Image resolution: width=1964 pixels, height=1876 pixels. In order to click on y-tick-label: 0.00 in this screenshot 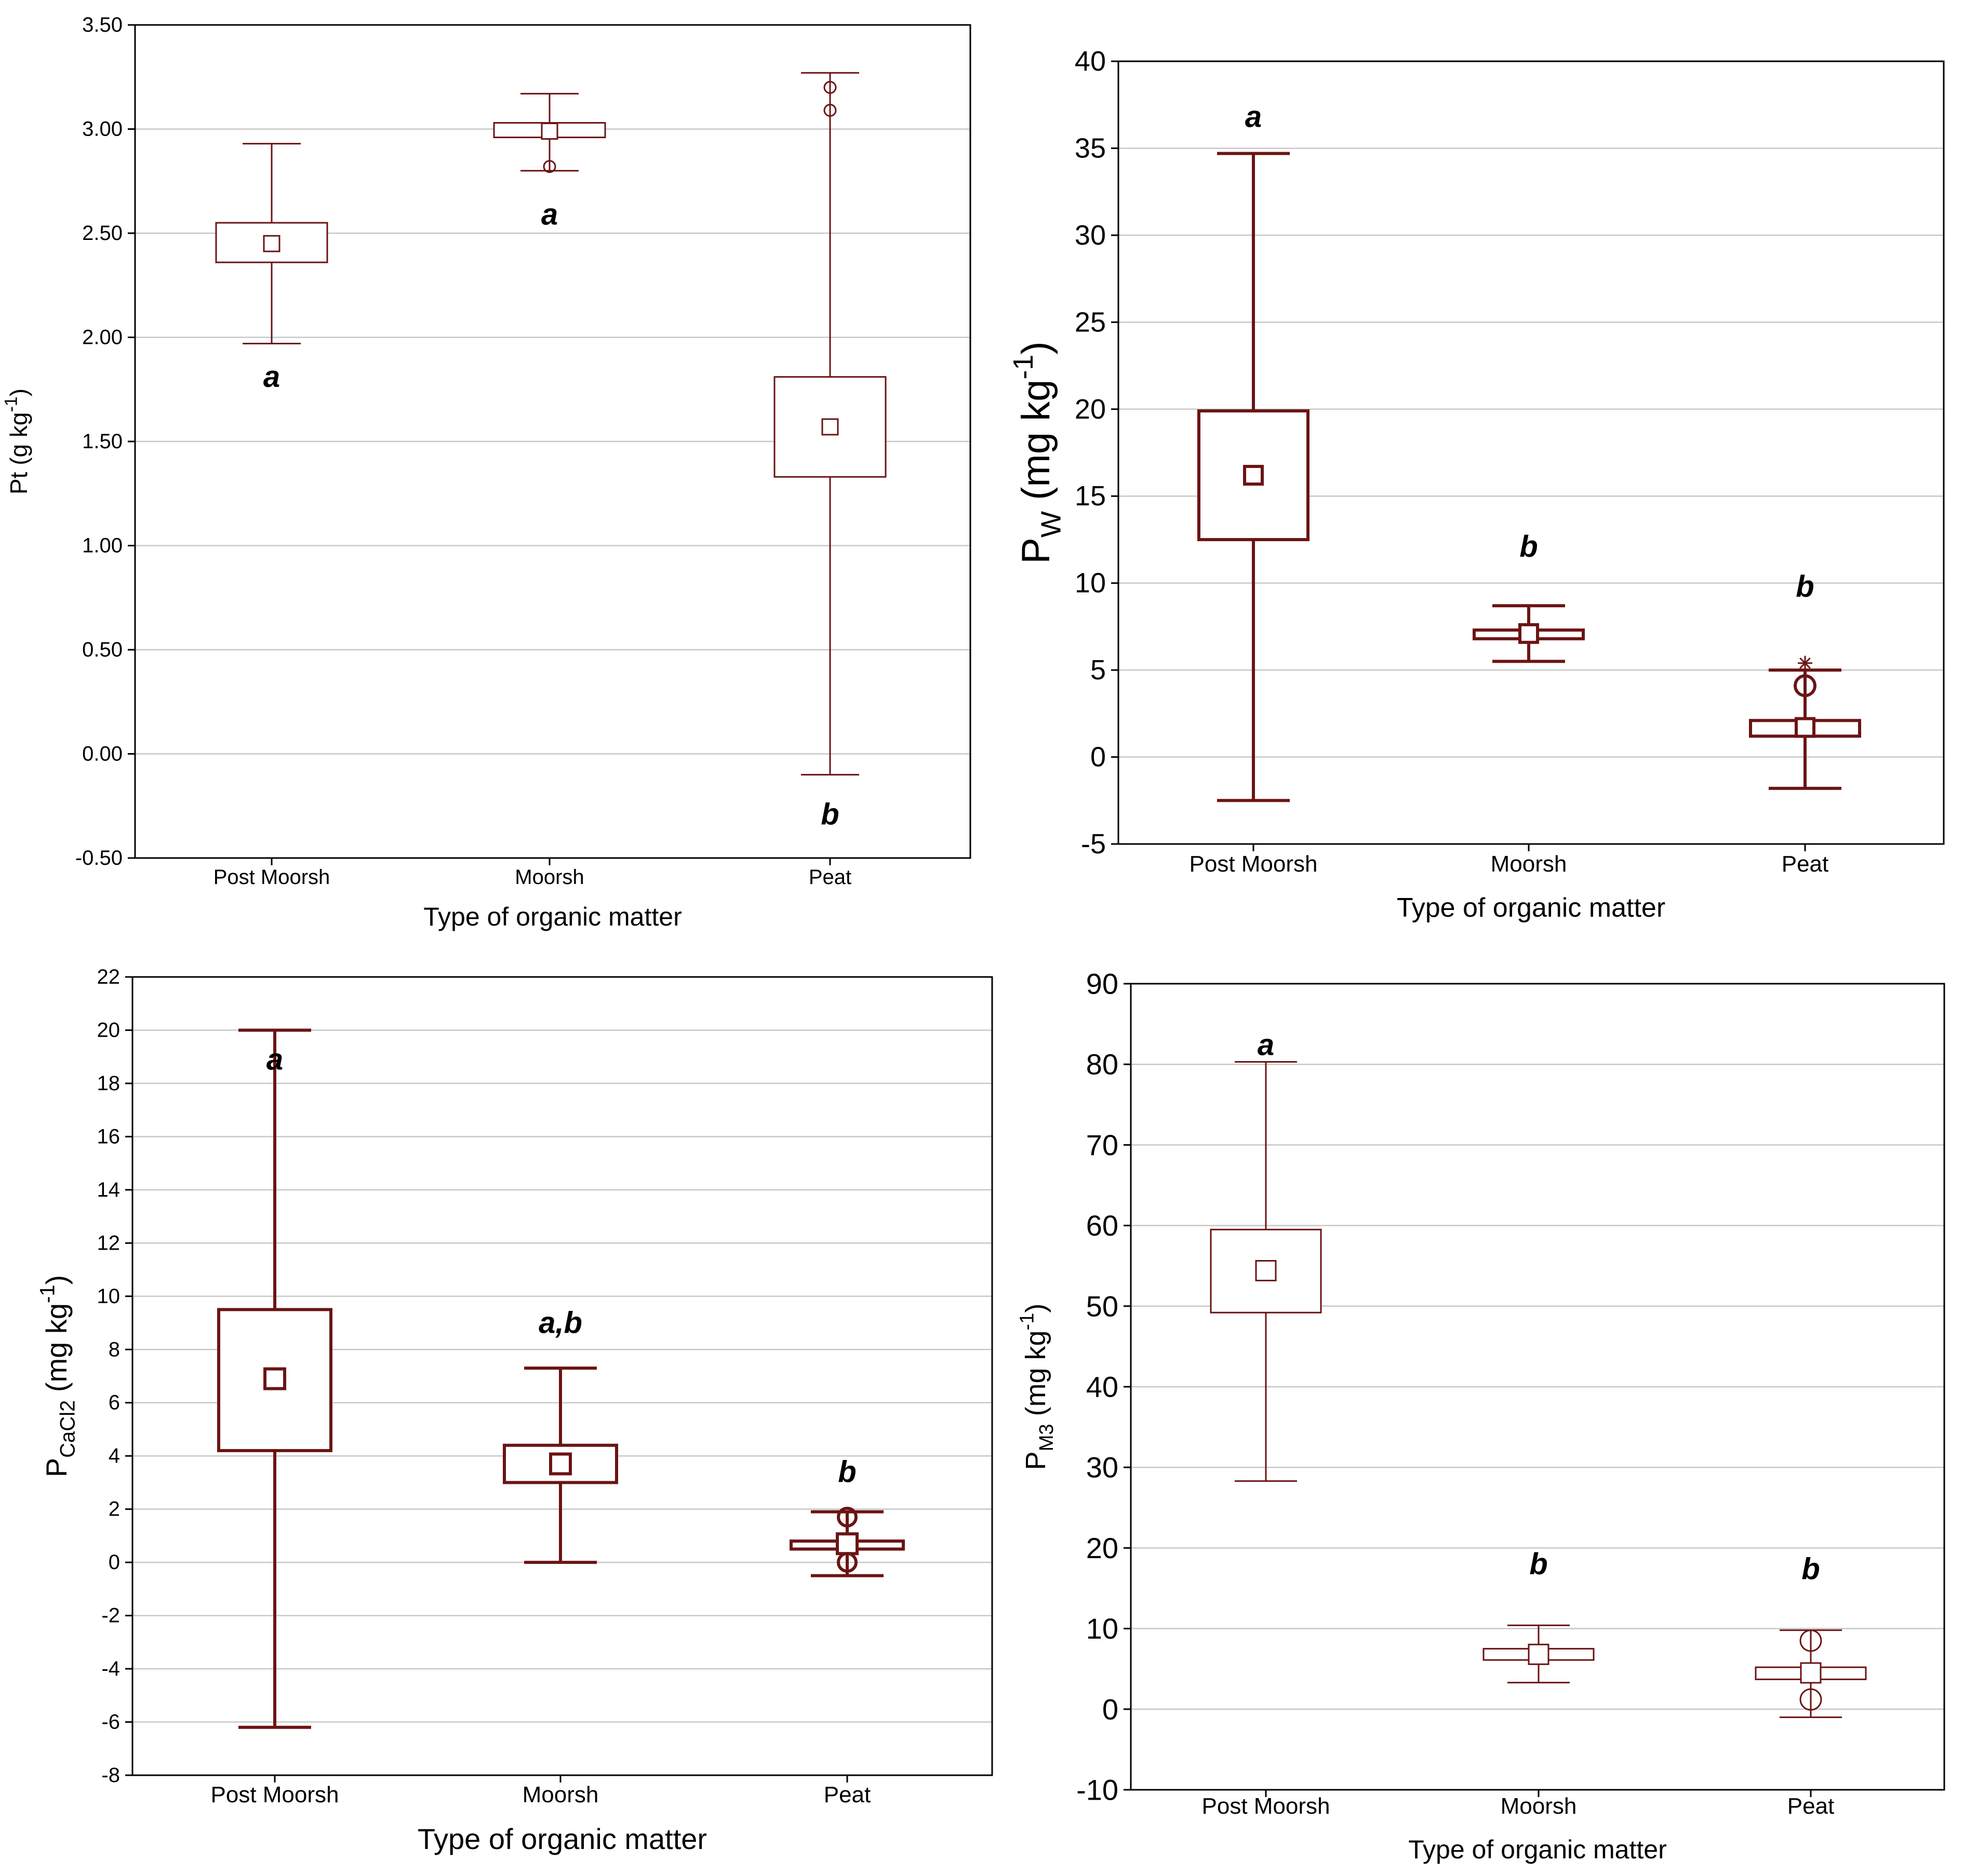, I will do `click(102, 755)`.